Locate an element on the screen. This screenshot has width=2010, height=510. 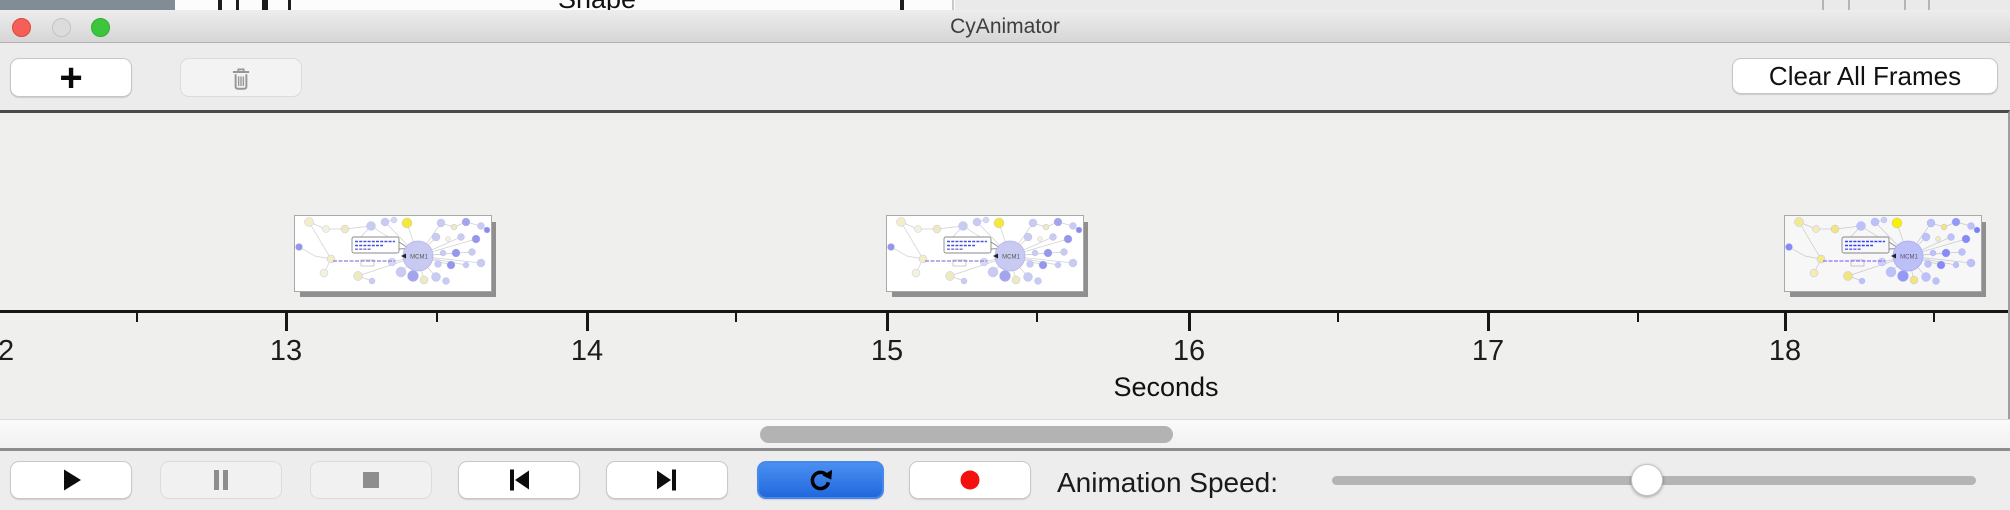
divider is located at coordinates (1005, 449).